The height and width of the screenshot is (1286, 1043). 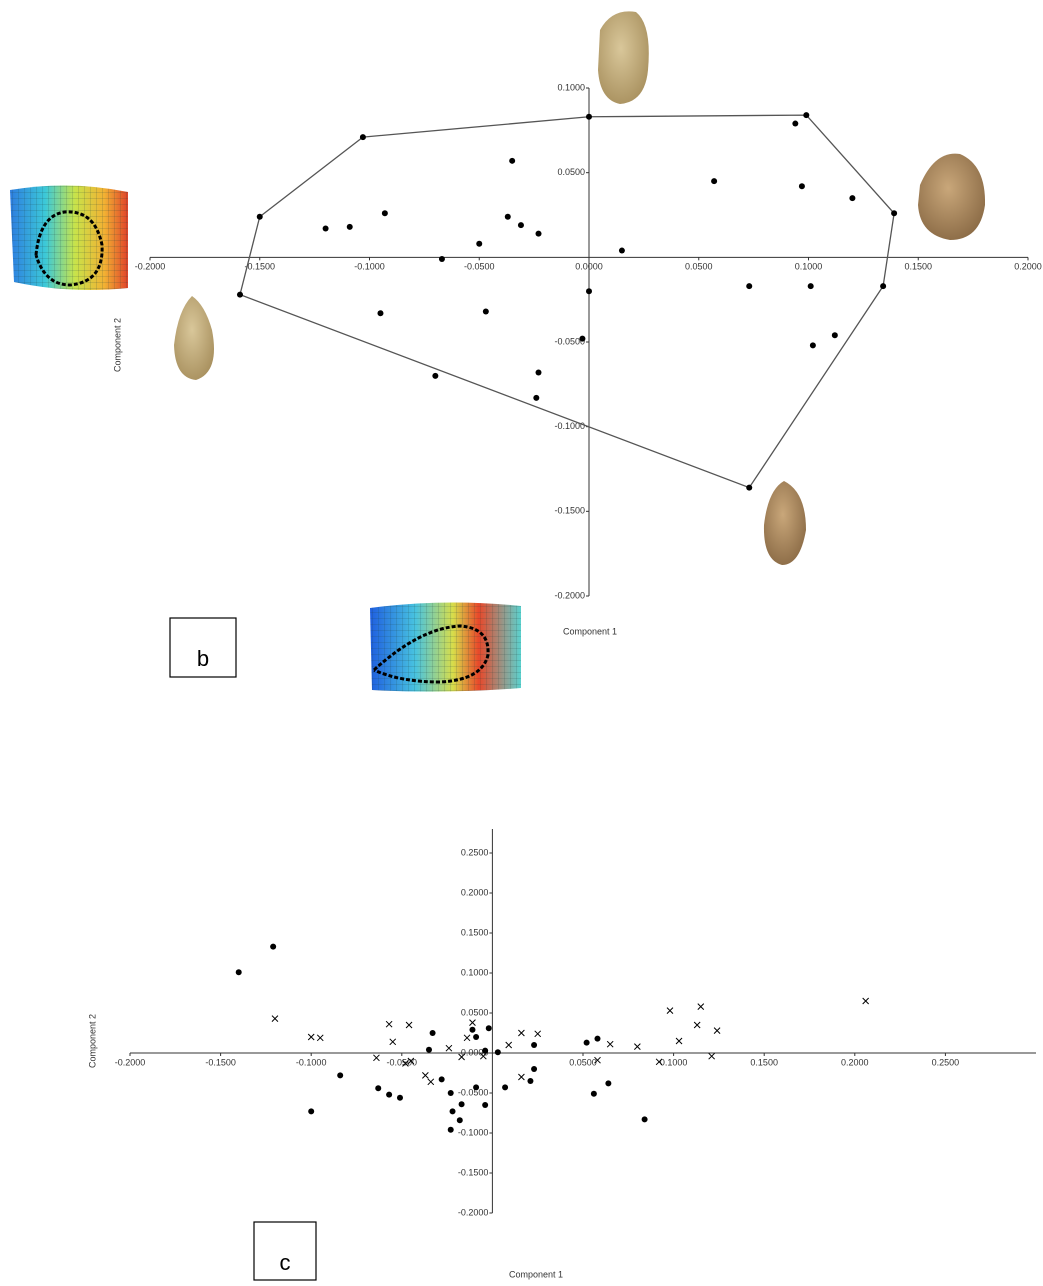 What do you see at coordinates (809, 267) in the screenshot?
I see `x-tick-label: 0.1000` at bounding box center [809, 267].